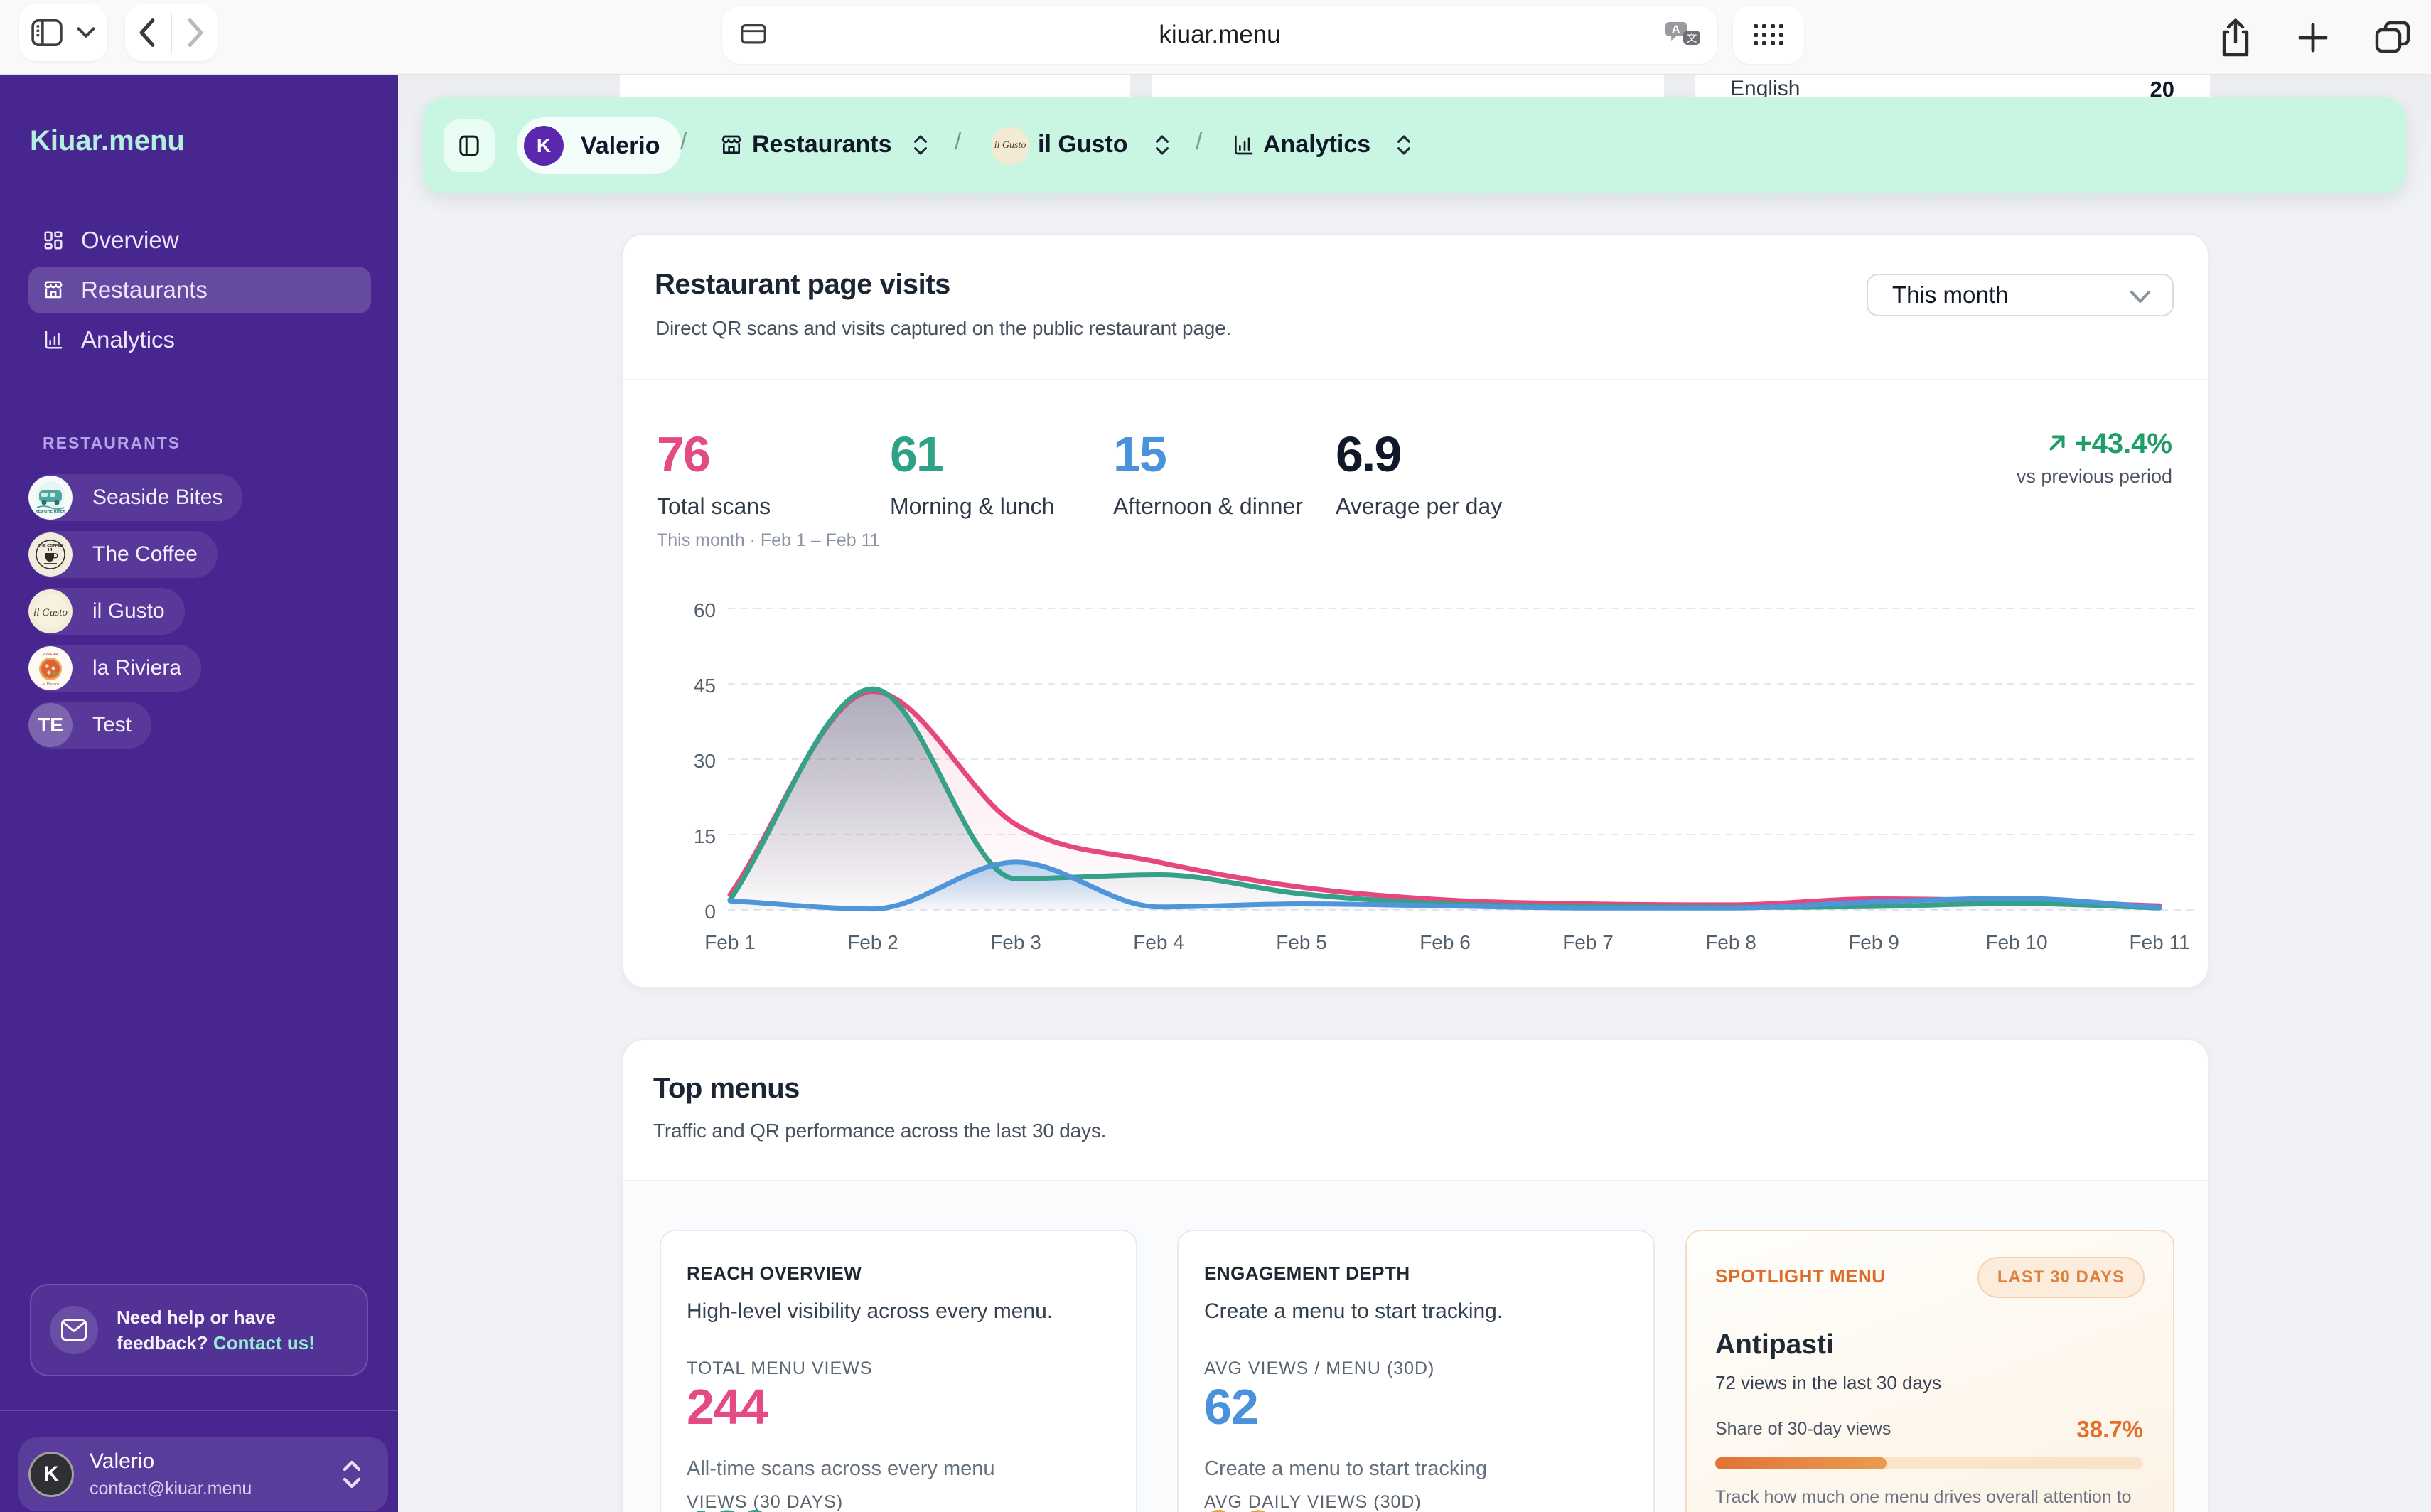  I want to click on svg-text: Feb 3, so click(1015, 942).